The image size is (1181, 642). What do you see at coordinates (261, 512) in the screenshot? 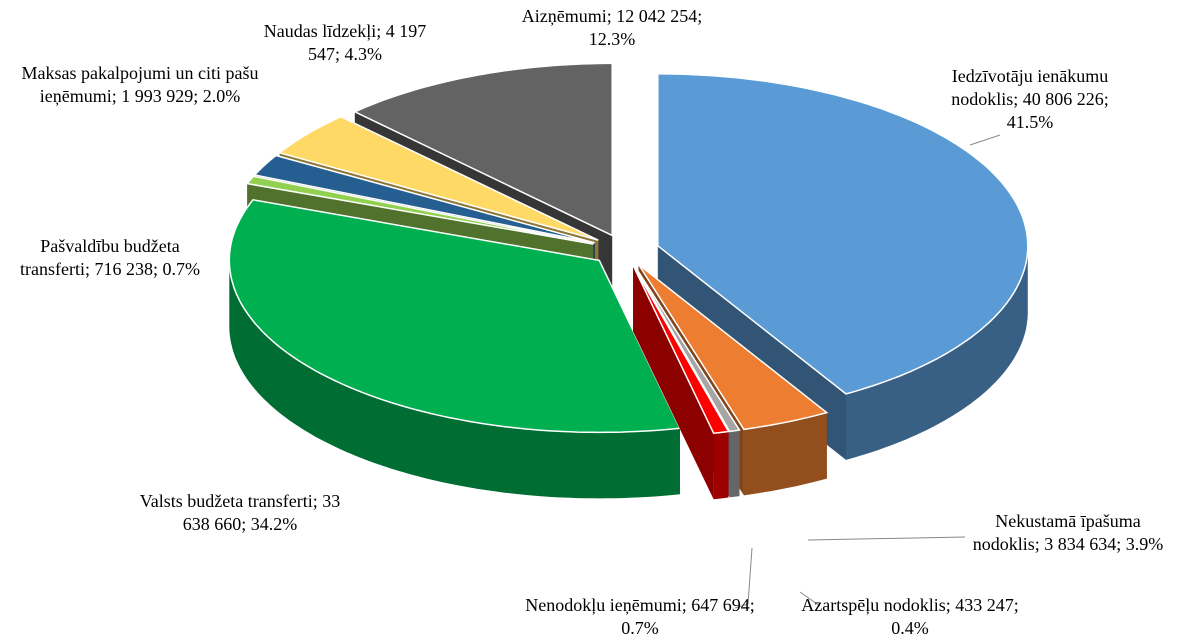
I see `label-value: 33 638 660` at bounding box center [261, 512].